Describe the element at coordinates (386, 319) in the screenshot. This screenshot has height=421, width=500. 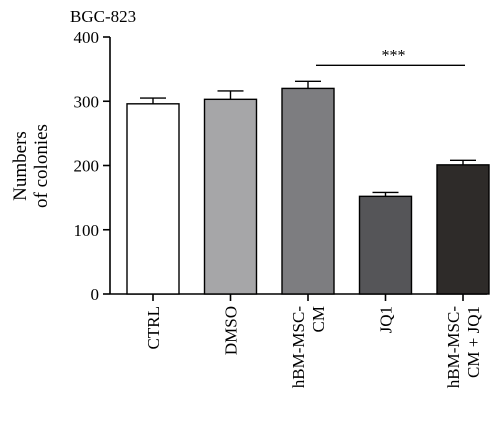
I see `x-tick-label: JQ1` at that location.